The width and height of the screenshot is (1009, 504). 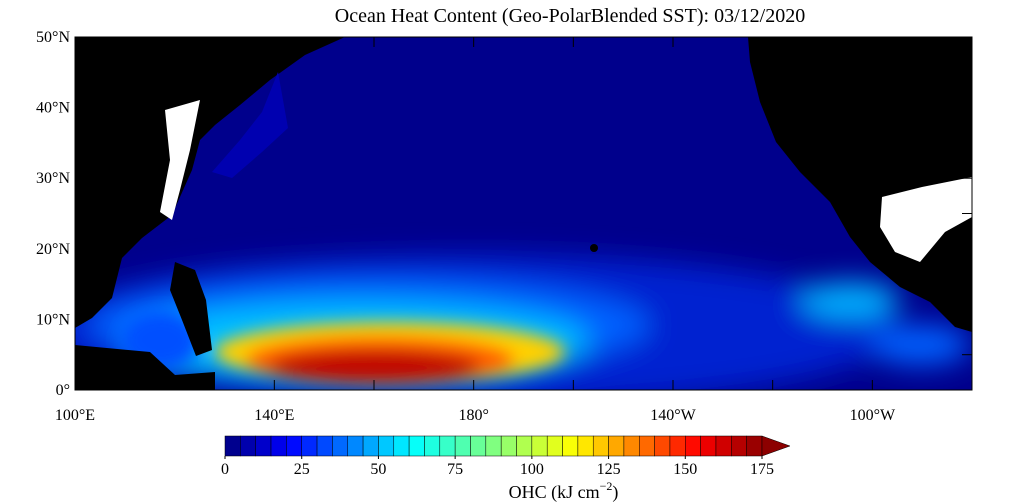 I want to click on x-tick-label: 100°E, so click(x=75, y=415).